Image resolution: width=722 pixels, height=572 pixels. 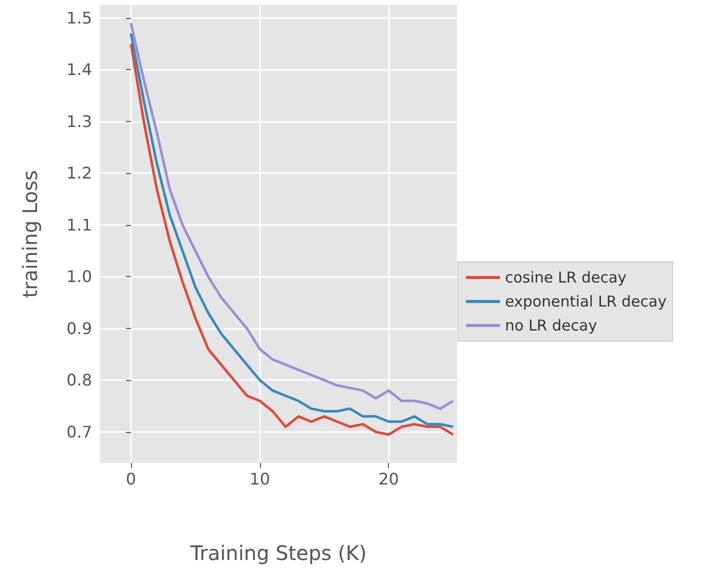 What do you see at coordinates (260, 479) in the screenshot?
I see `x-tick-label: 10` at bounding box center [260, 479].